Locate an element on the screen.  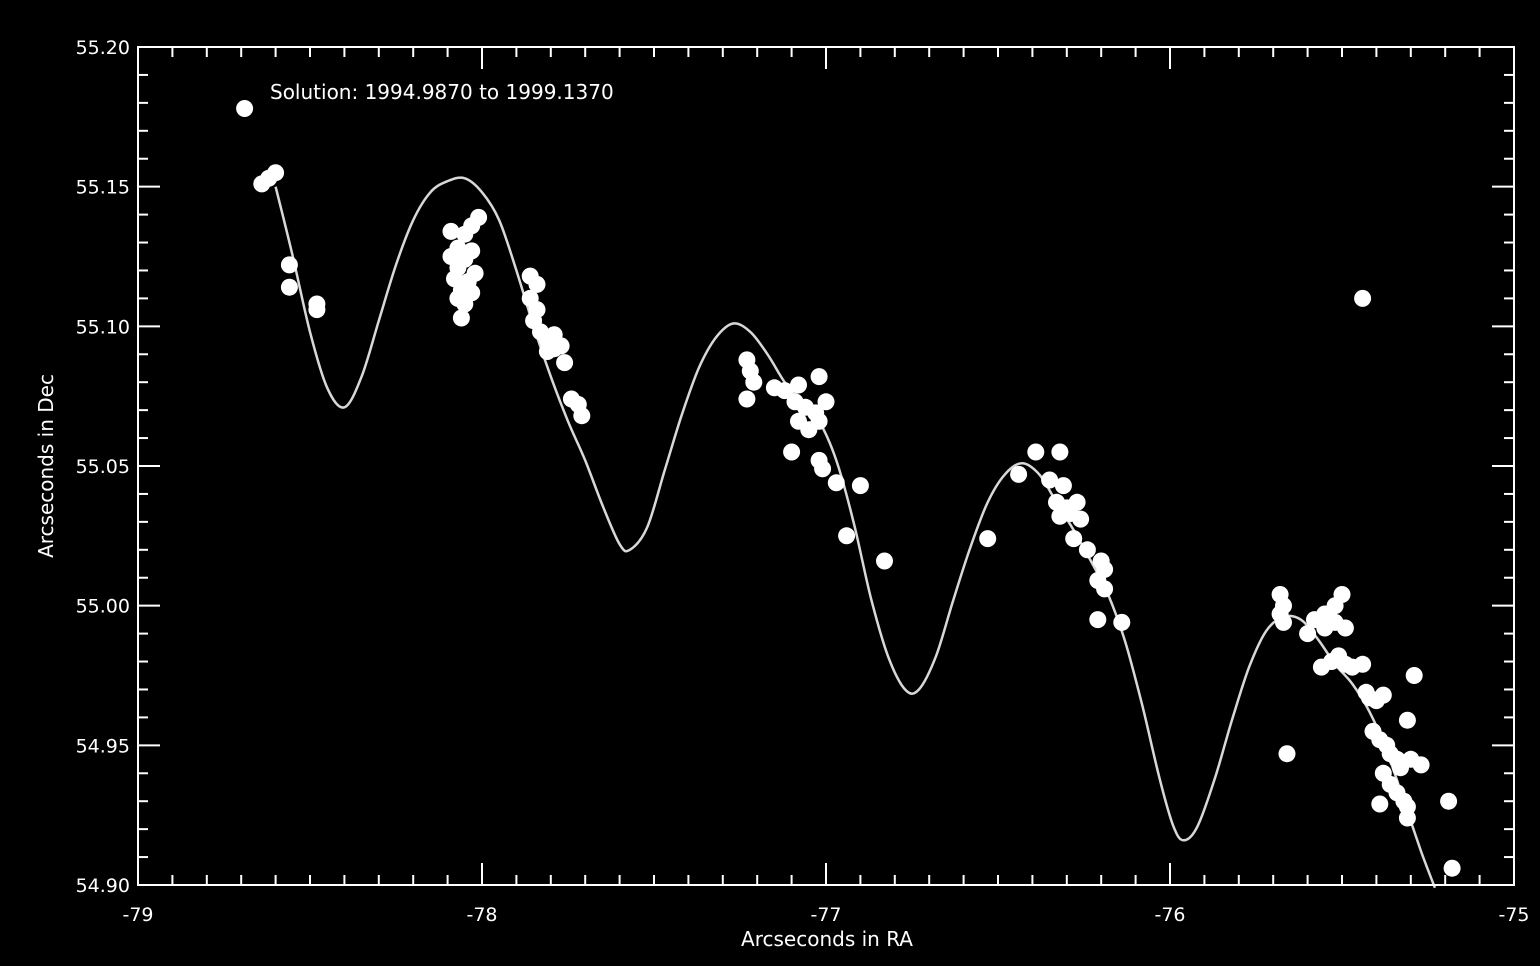
solution-annotation: Solution: 1994.9870 to 1999.1370 is located at coordinates (442, 92).